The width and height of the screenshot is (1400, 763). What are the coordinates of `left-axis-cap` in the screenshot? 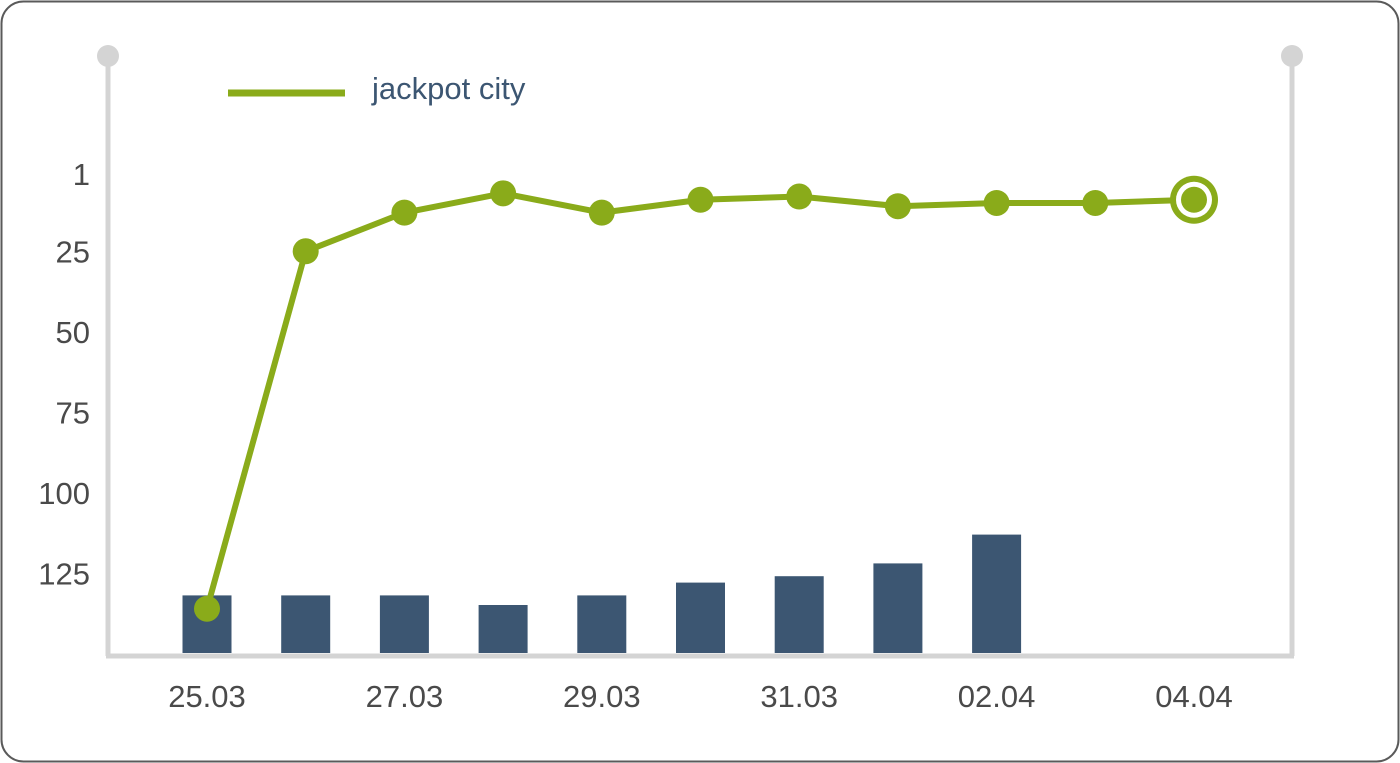 It's located at (108, 56).